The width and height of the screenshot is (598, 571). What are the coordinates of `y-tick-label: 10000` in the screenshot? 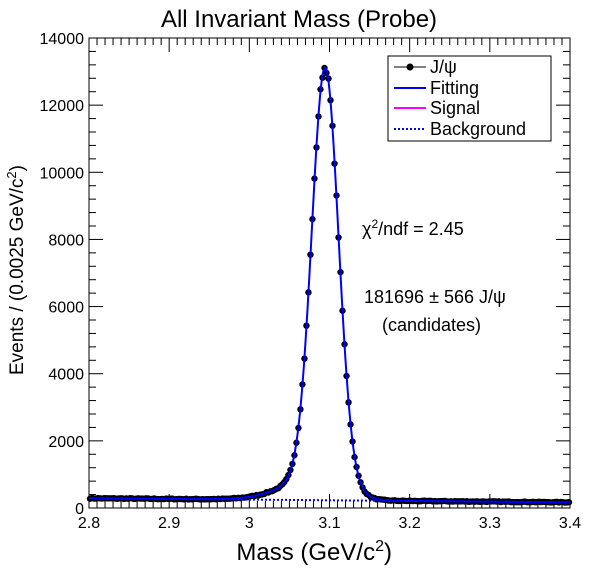 It's located at (62, 173).